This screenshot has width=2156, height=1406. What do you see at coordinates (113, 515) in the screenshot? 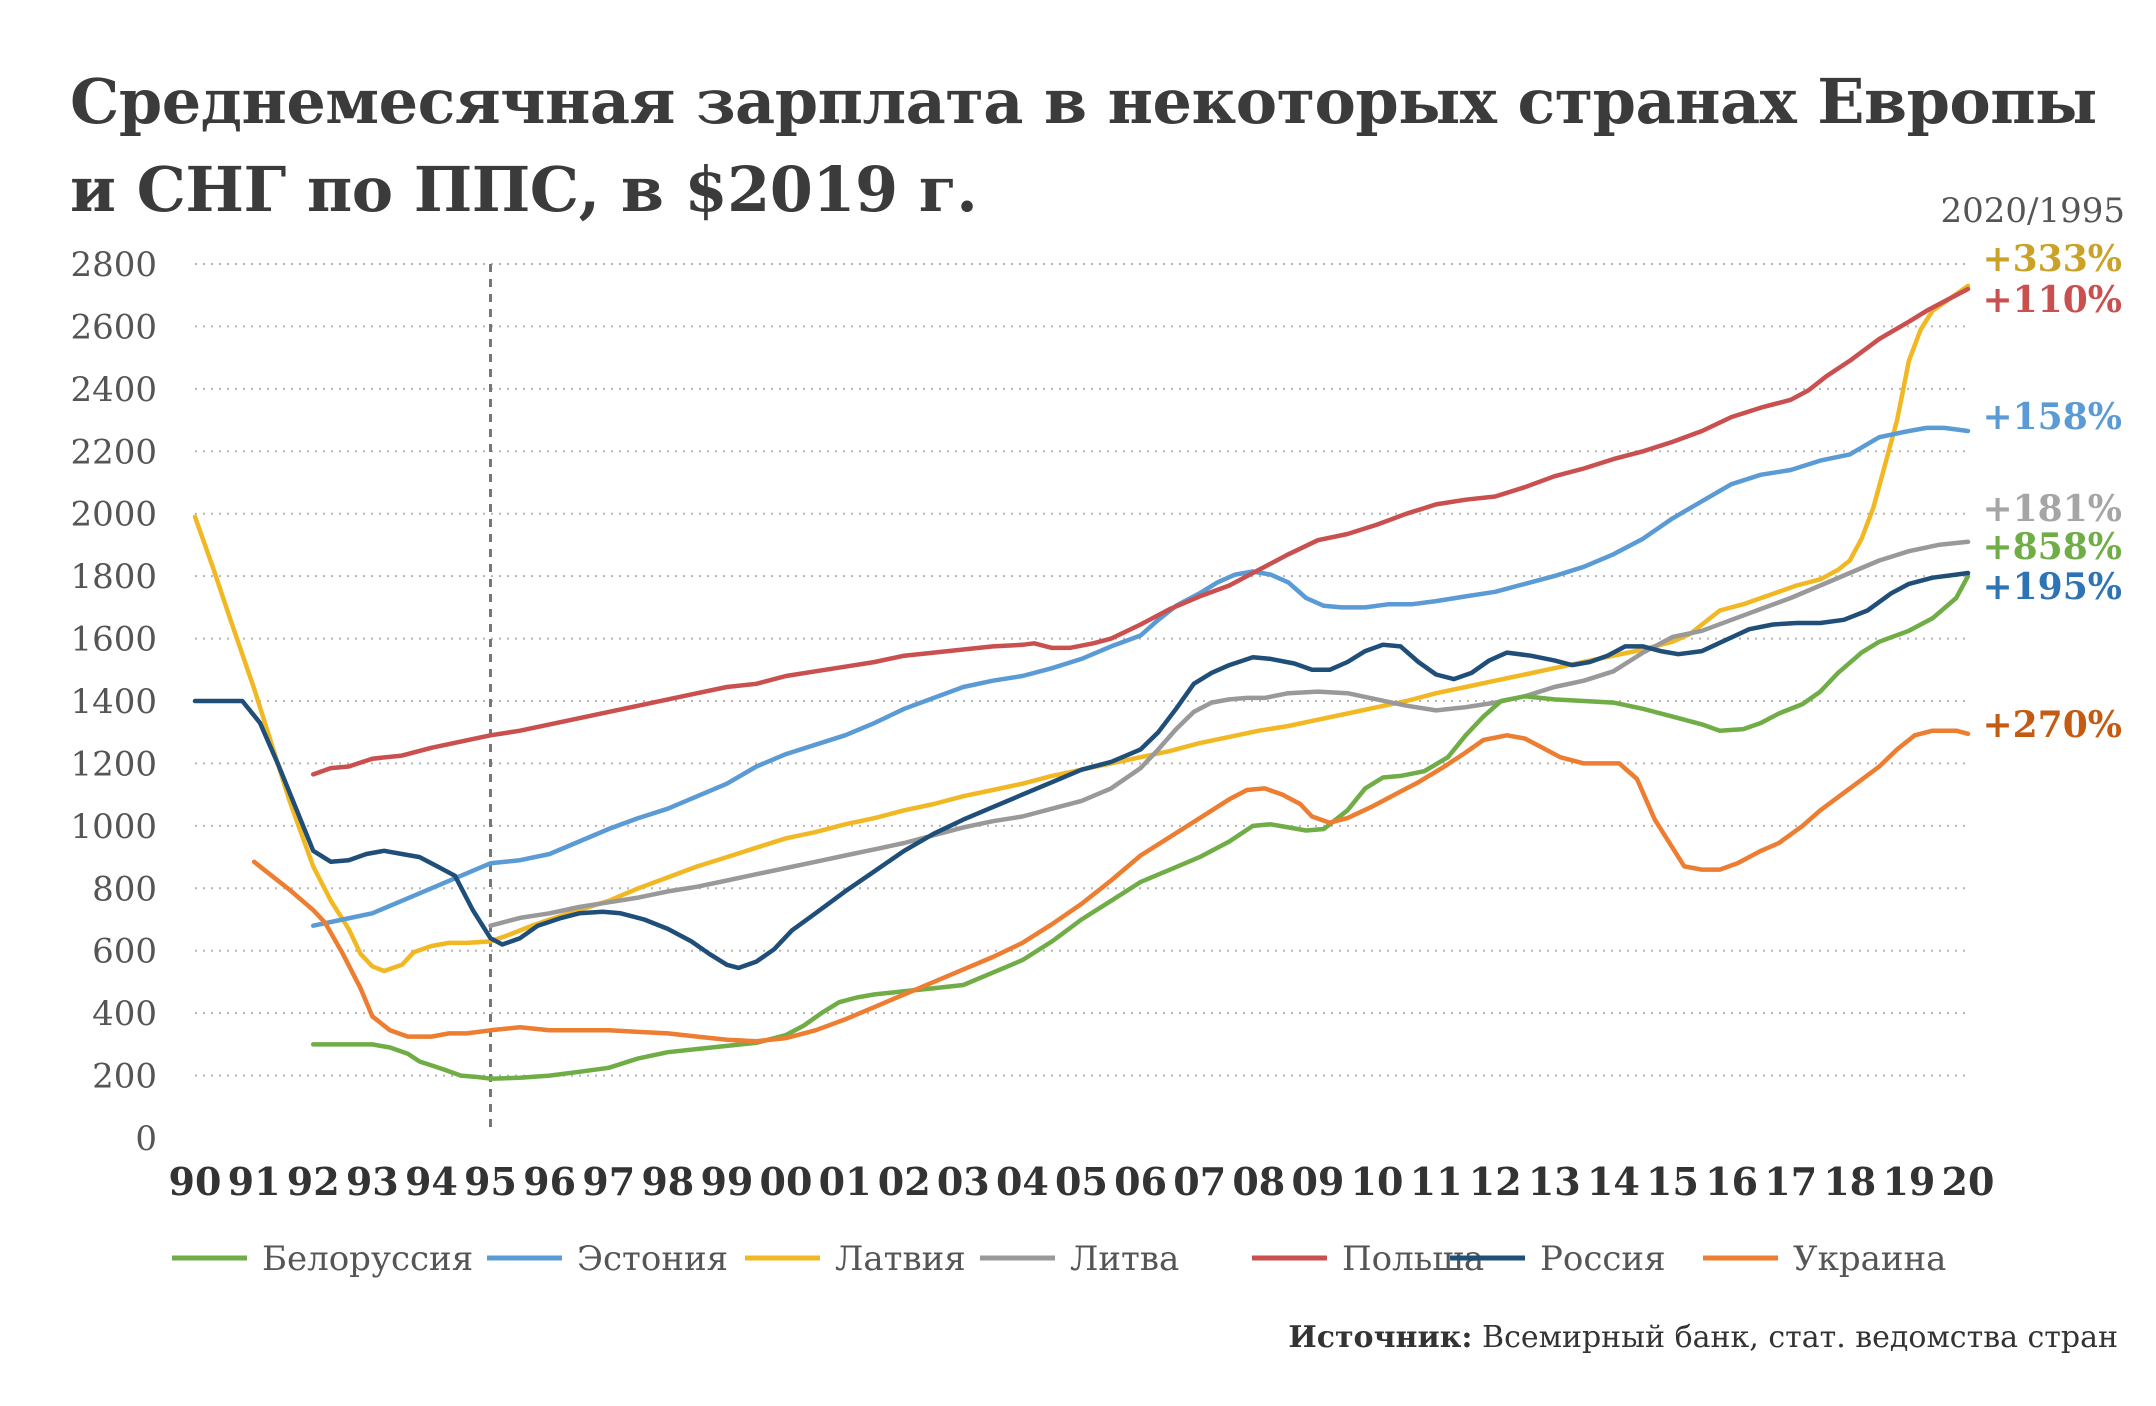
I see `y-tick-label: 2000` at bounding box center [113, 515].